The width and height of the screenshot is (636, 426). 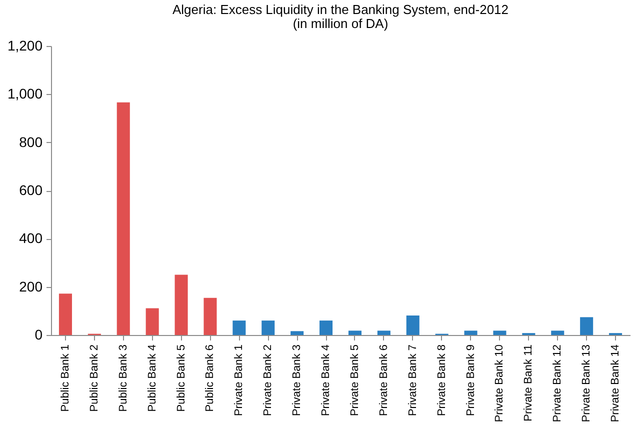 I want to click on x-tick-label: Private Bank 2, so click(x=268, y=380).